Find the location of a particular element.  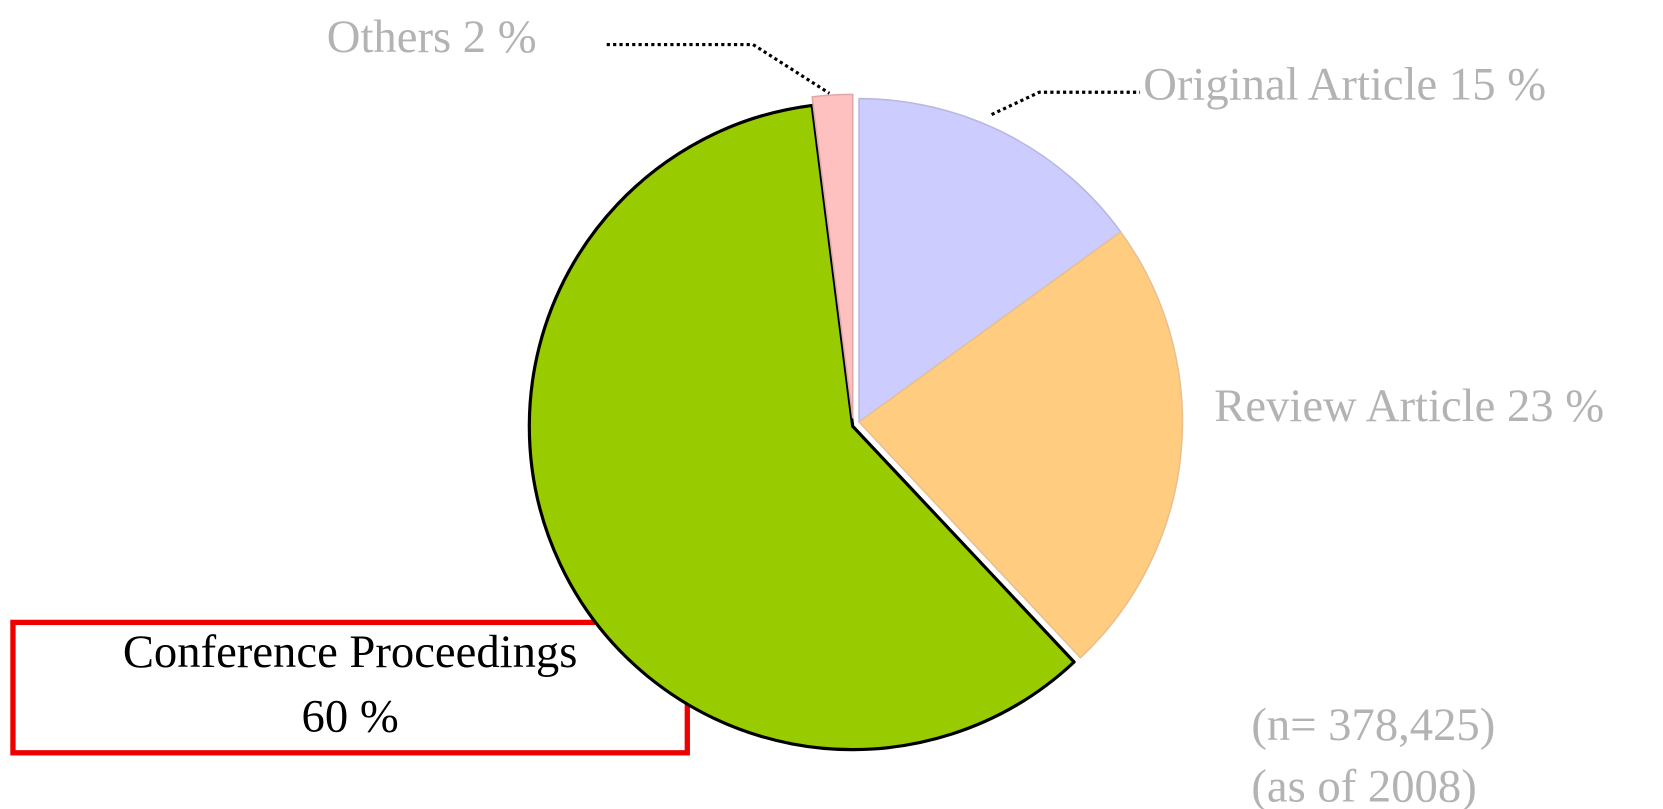

slice-label: Conference Proceedings 60 % is located at coordinates (350, 684).